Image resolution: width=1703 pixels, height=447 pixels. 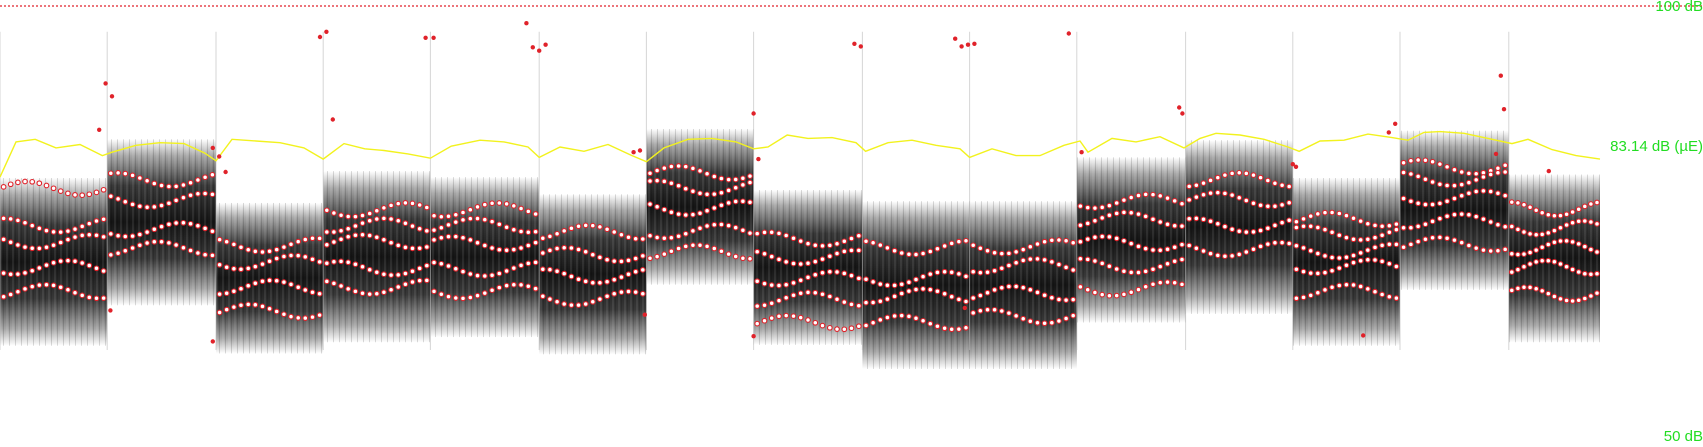 I want to click on energy-curve-layer, so click(x=800, y=154).